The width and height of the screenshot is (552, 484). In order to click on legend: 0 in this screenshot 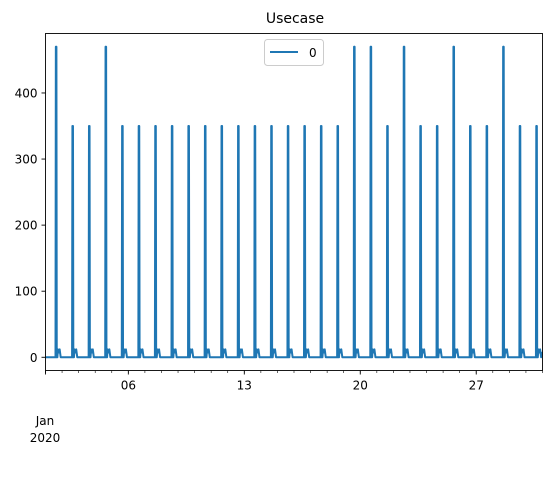, I will do `click(294, 52)`.